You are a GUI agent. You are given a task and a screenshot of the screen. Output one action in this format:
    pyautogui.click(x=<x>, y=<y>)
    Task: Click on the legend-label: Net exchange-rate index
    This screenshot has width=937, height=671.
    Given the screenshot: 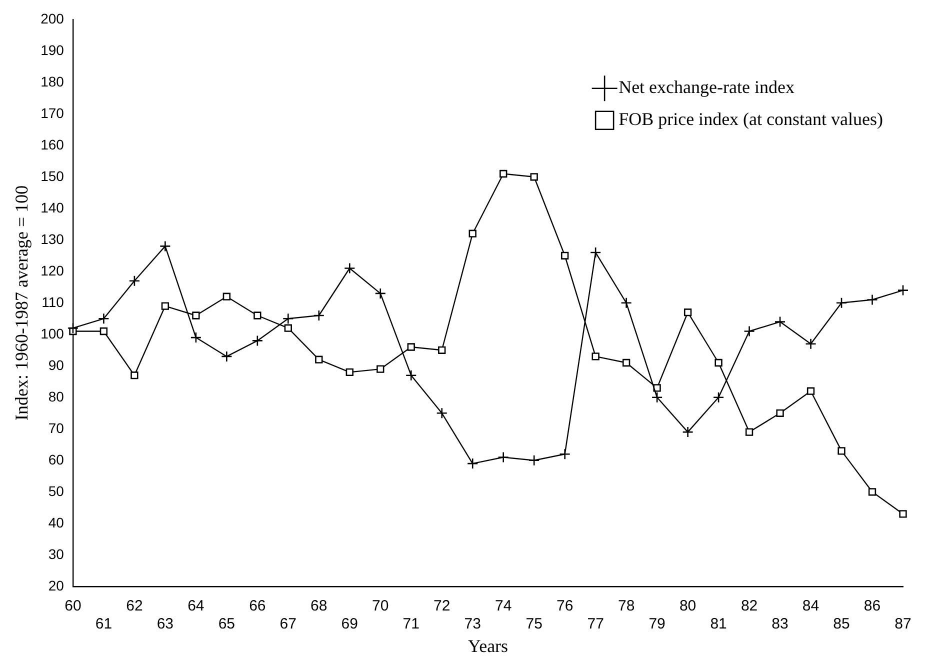 What is the action you would take?
    pyautogui.click(x=706, y=87)
    